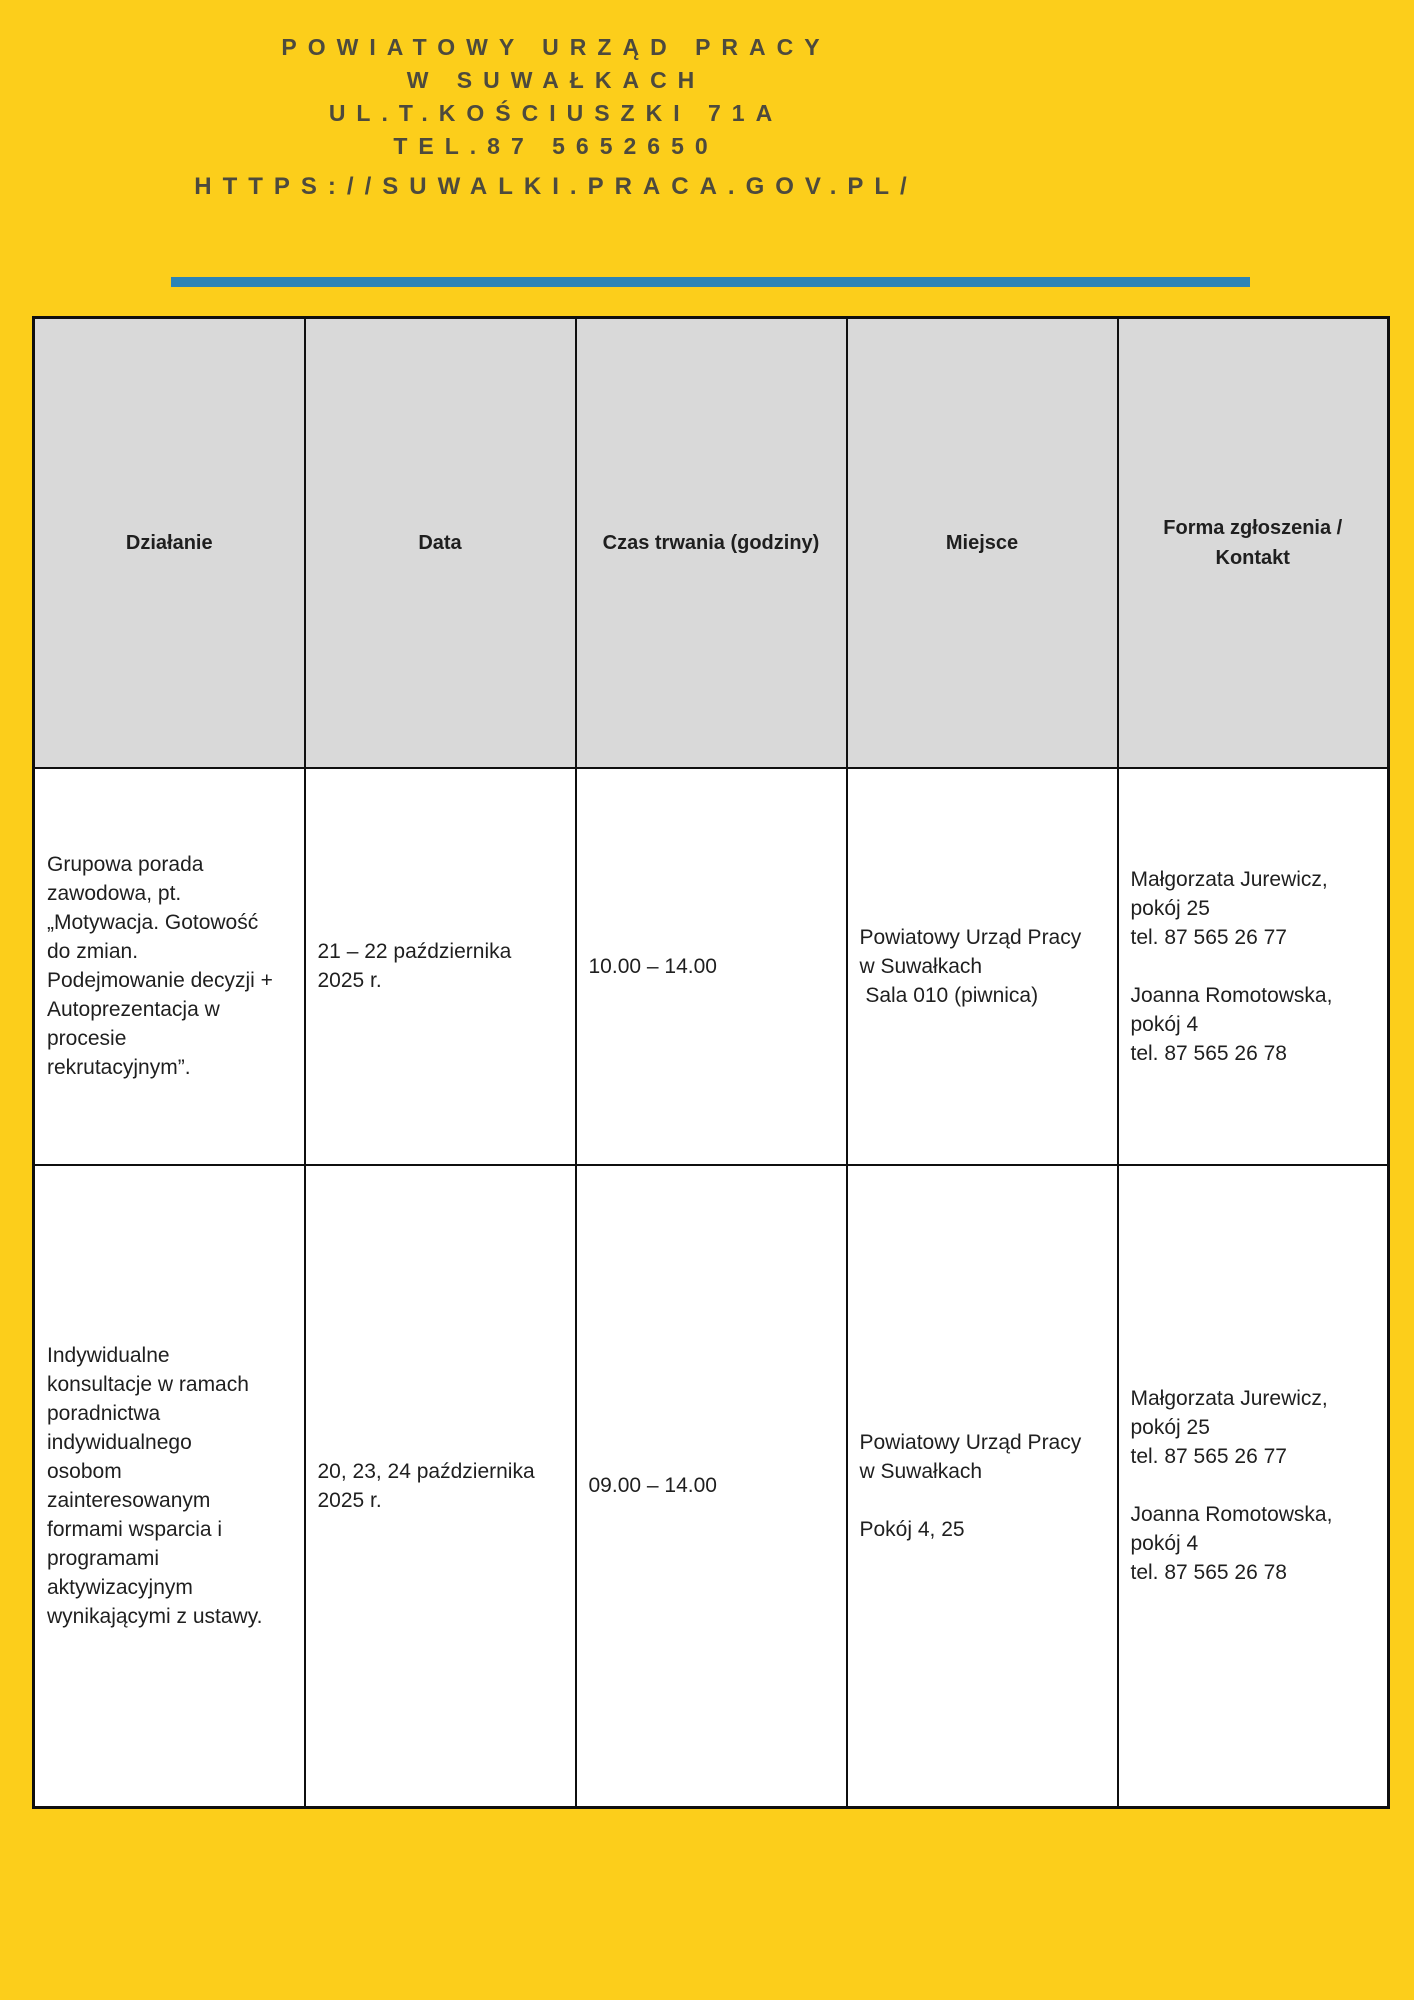 The width and height of the screenshot is (1414, 2000). I want to click on col-header-date: Data, so click(440, 542).